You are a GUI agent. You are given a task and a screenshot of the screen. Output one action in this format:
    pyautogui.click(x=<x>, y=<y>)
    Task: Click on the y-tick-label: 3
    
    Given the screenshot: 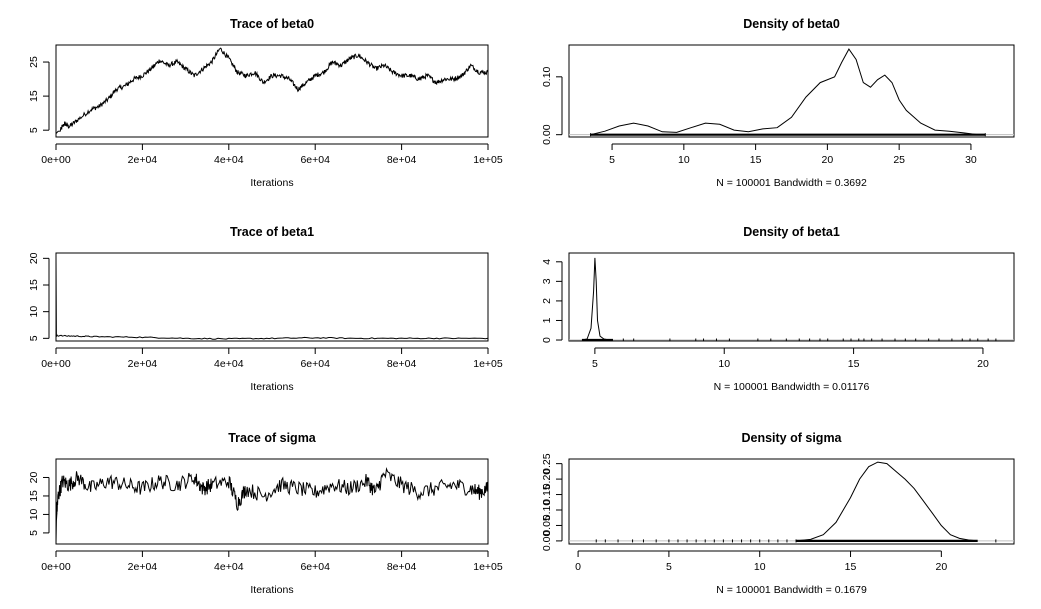 What is the action you would take?
    pyautogui.click(x=547, y=281)
    